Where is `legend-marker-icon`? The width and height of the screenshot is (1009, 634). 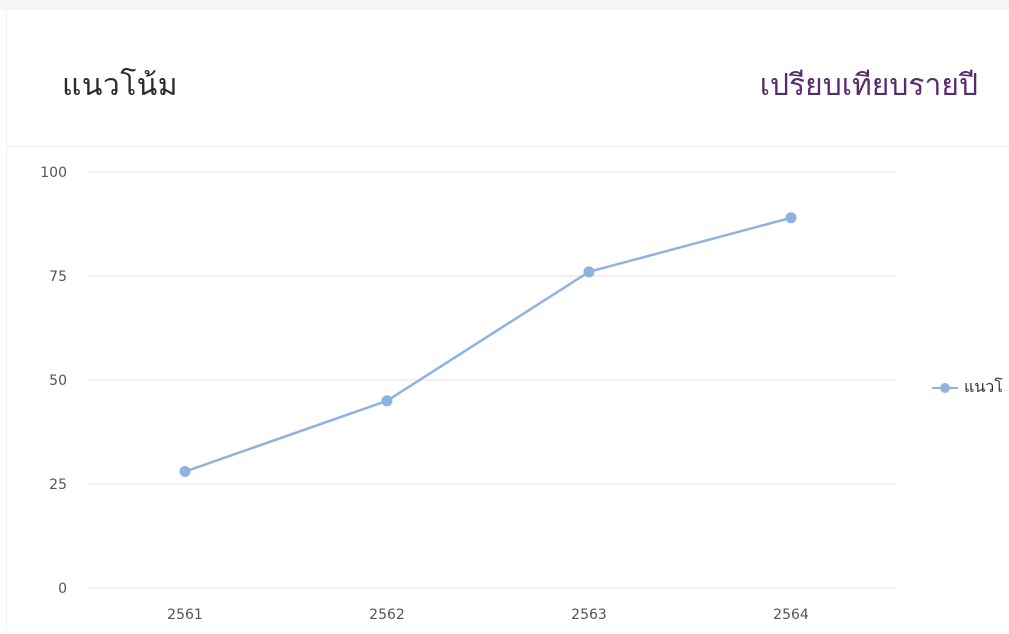
legend-marker-icon is located at coordinates (945, 388).